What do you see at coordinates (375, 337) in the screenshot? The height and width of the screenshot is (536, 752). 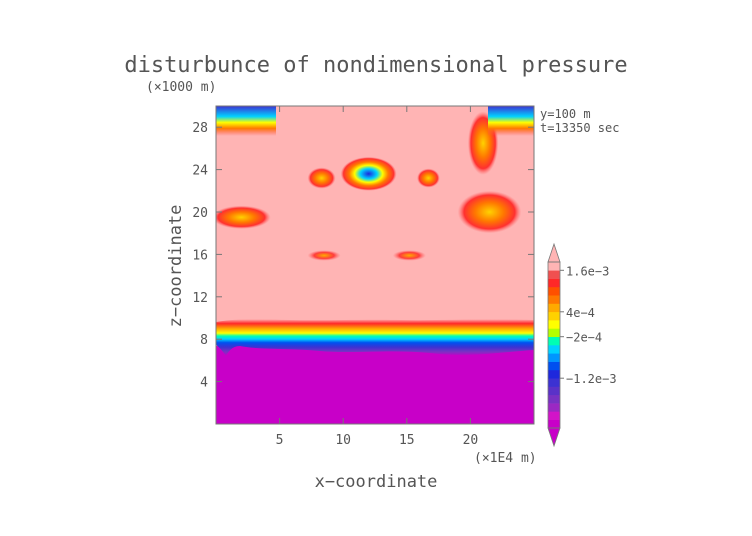 I see `transition-band` at bounding box center [375, 337].